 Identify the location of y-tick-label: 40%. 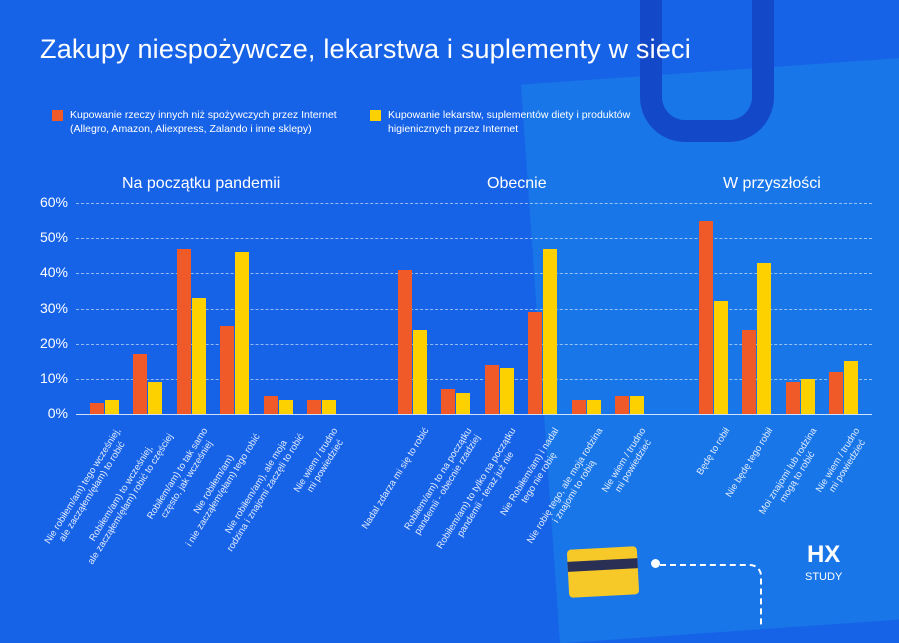
(53, 272).